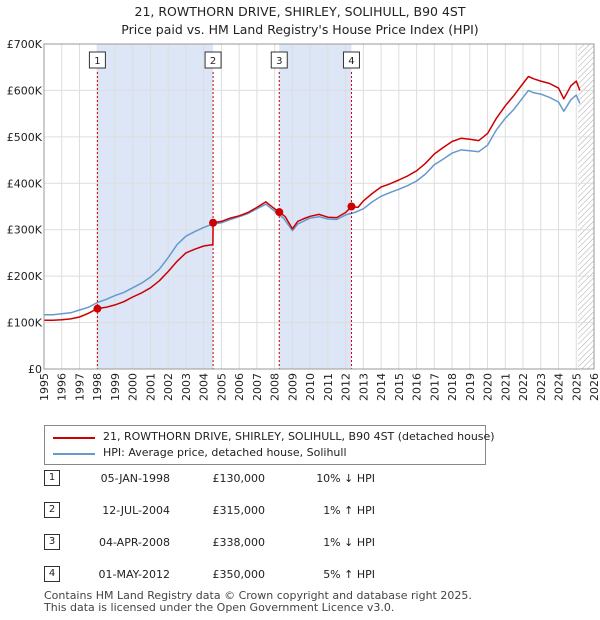 This screenshot has height=620, width=600. What do you see at coordinates (346, 387) in the screenshot?
I see `x-tick-label: 2012` at bounding box center [346, 387].